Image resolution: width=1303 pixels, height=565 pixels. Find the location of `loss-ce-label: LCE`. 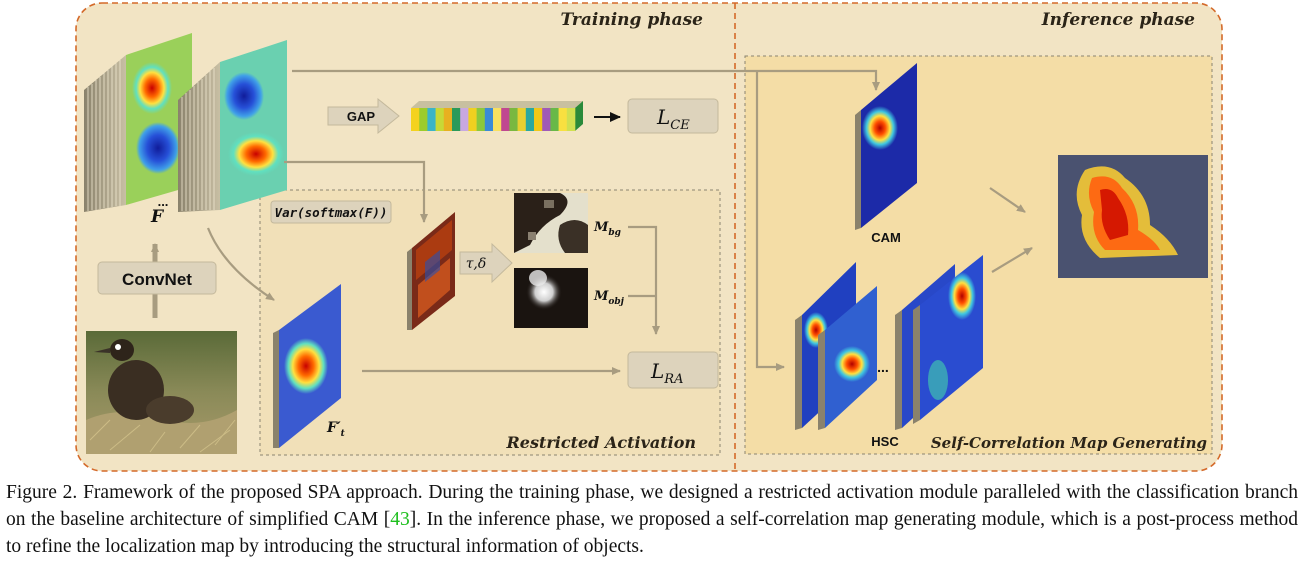

loss-ce-label: LCE is located at coordinates (673, 119).